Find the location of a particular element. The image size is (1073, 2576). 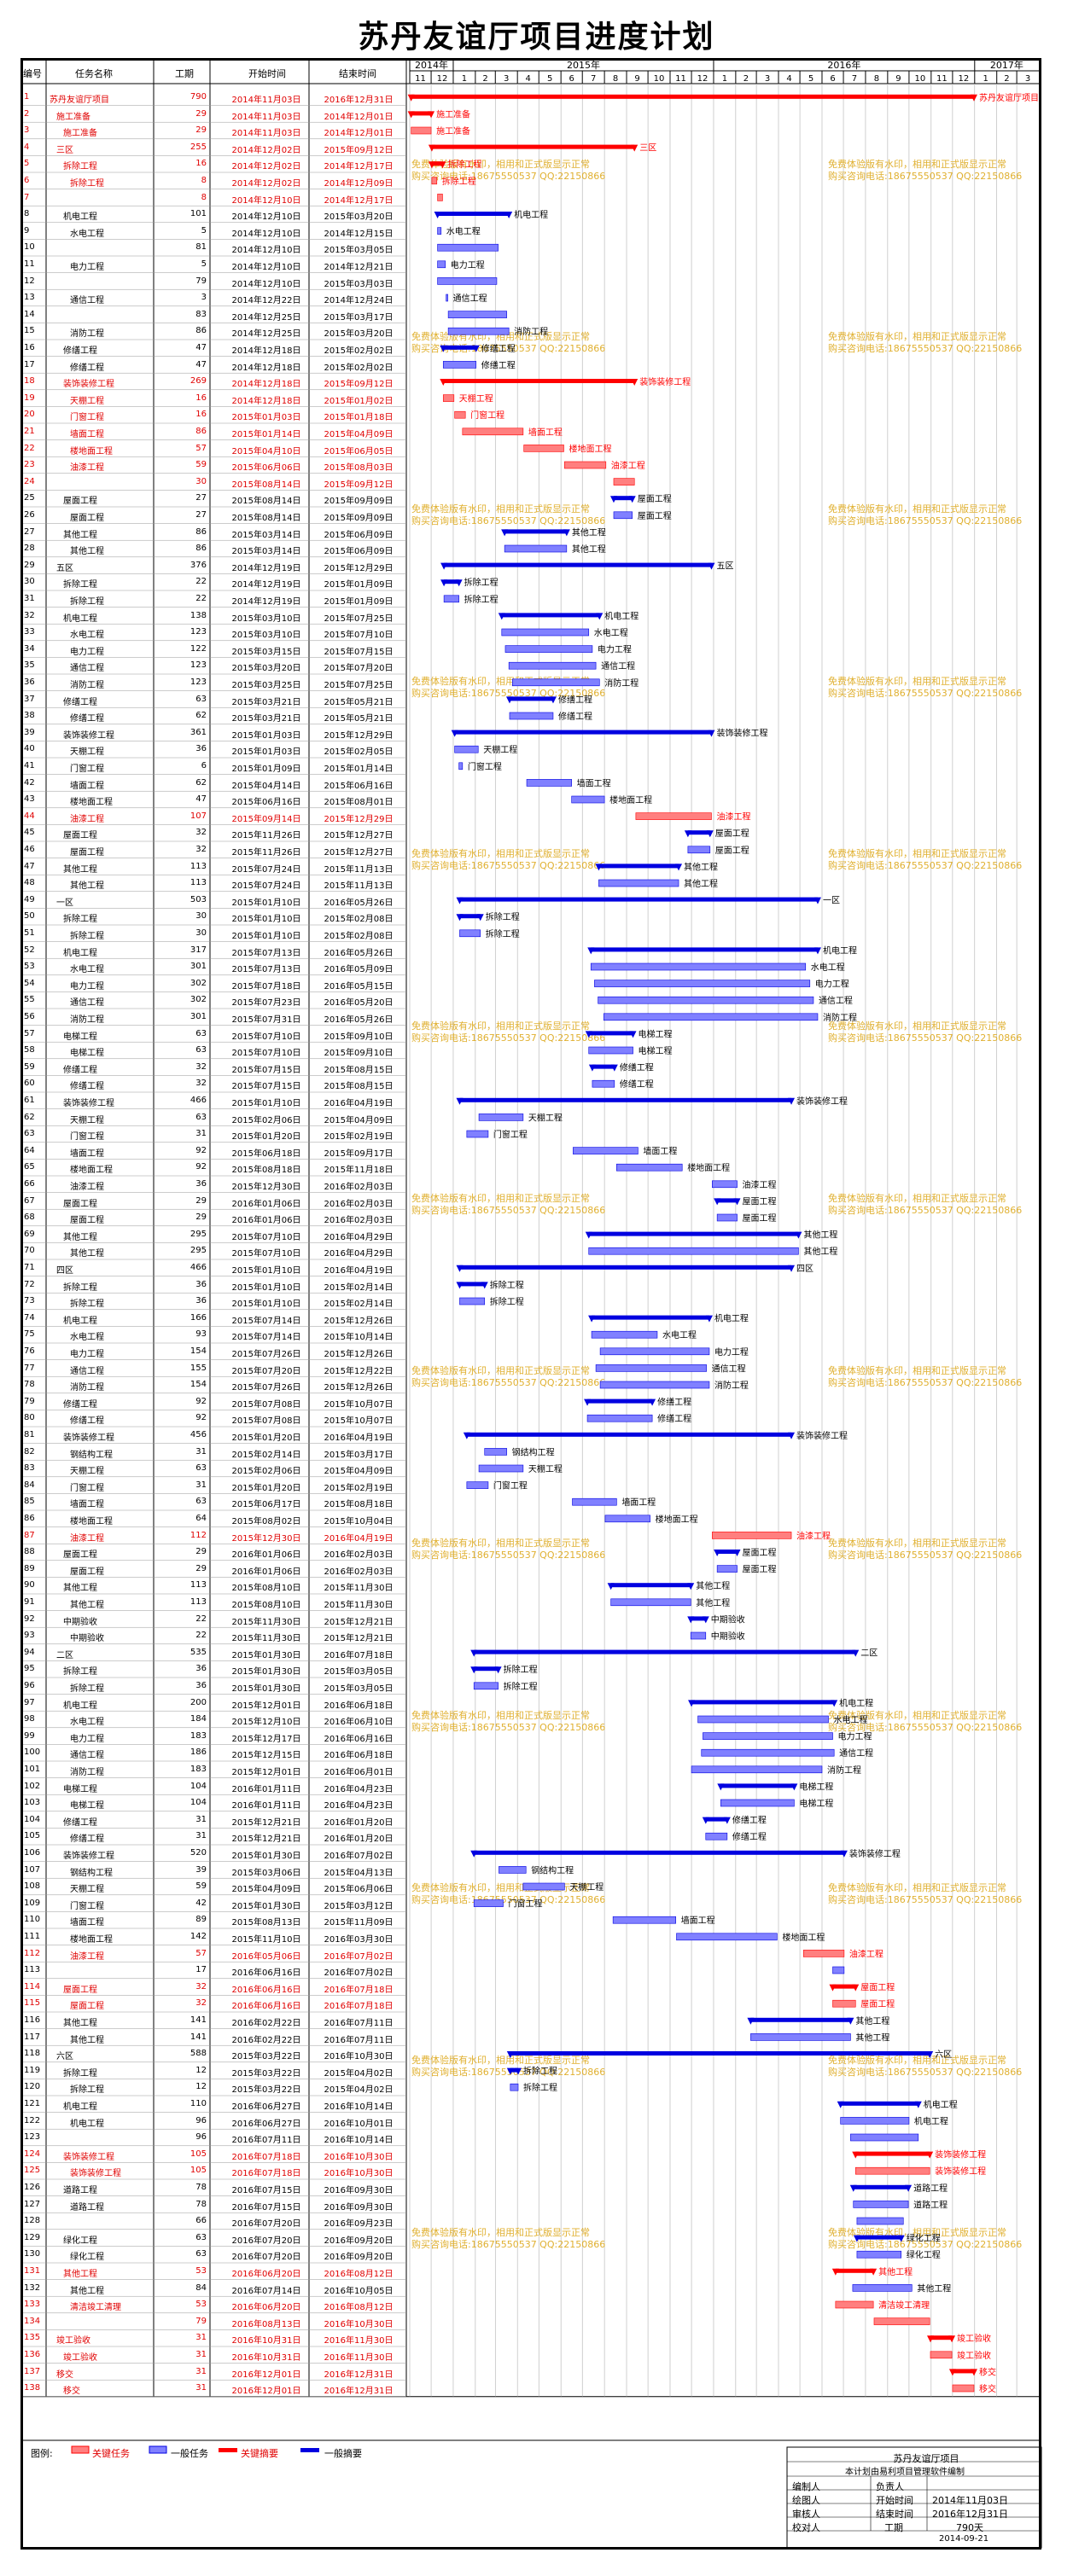

cell-no: 12 is located at coordinates (29, 281).